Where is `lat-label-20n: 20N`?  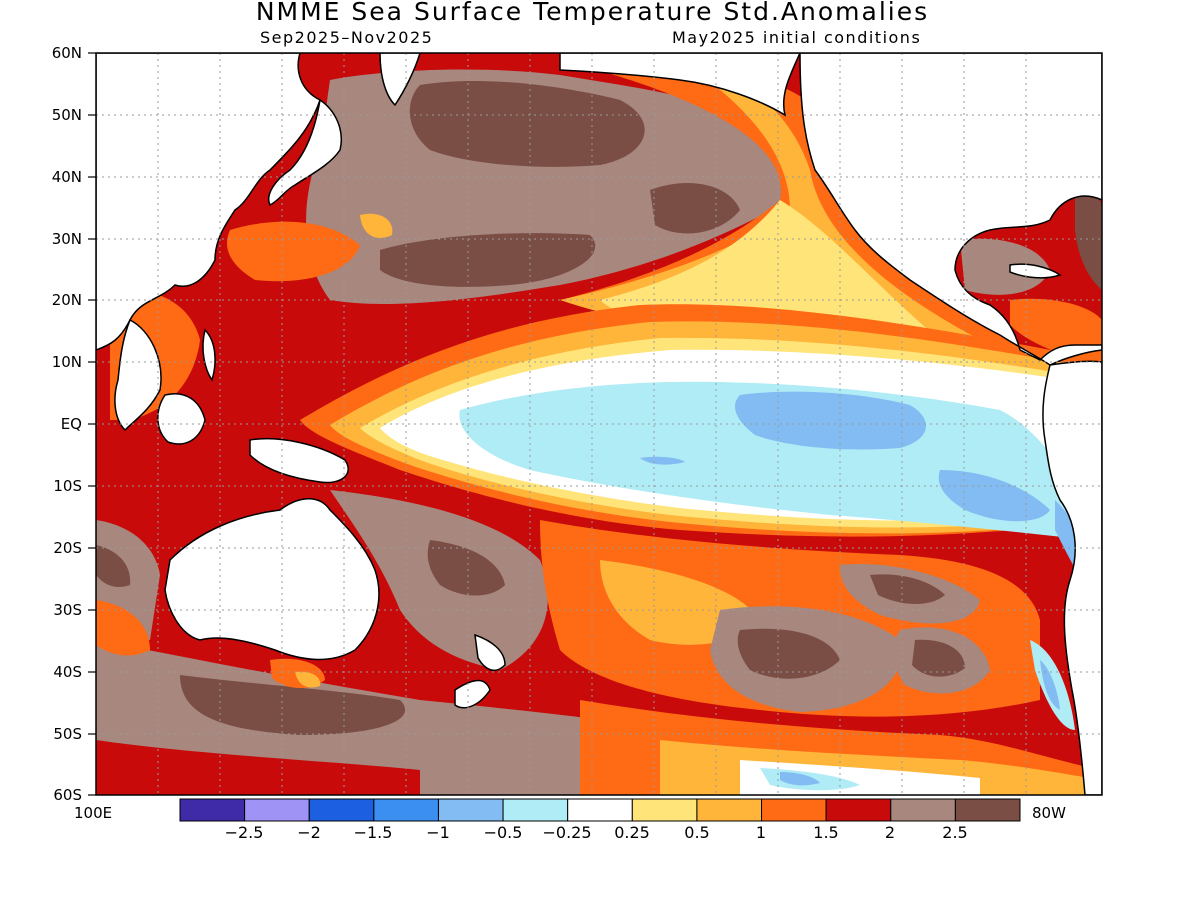
lat-label-20n: 20N is located at coordinates (66, 300).